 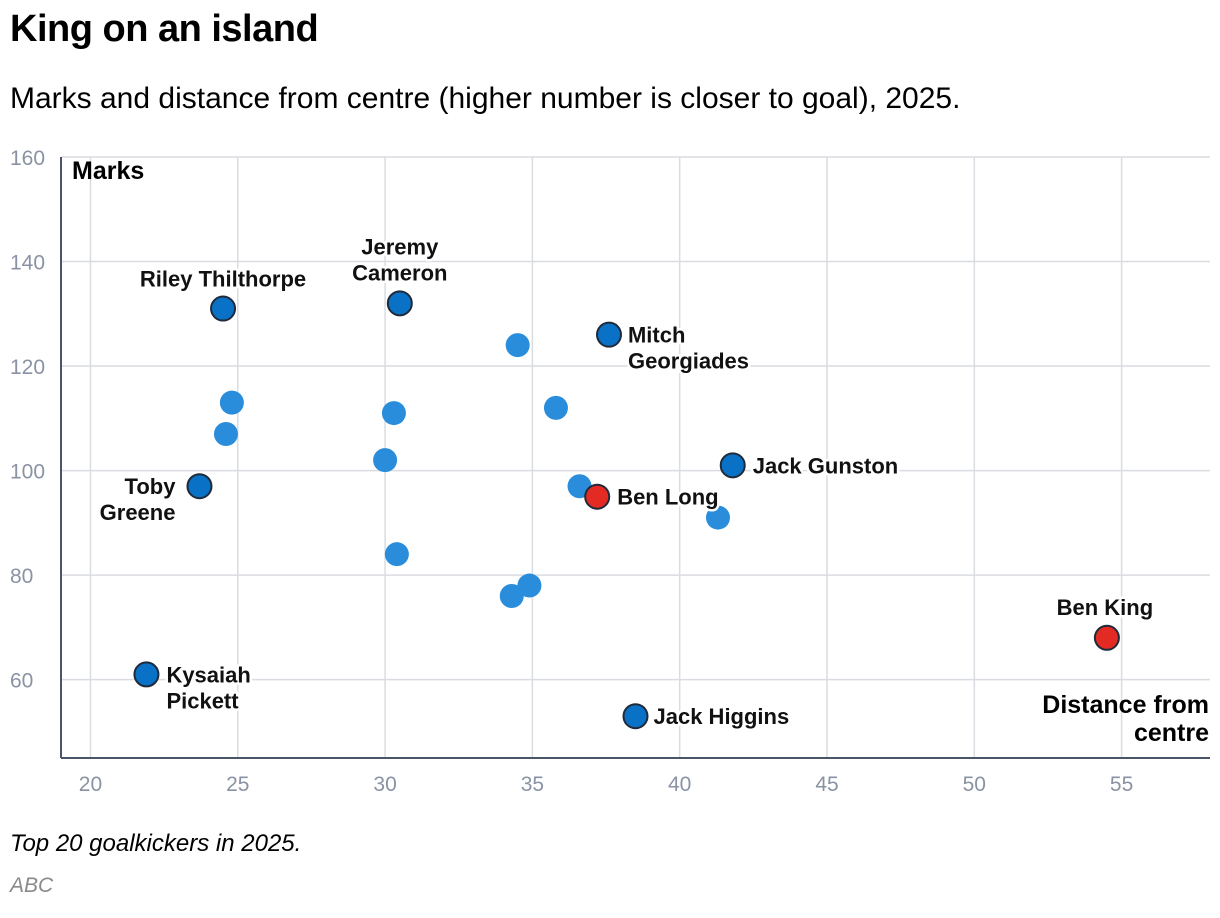 What do you see at coordinates (1121, 784) in the screenshot?
I see `x-tick-label: 55` at bounding box center [1121, 784].